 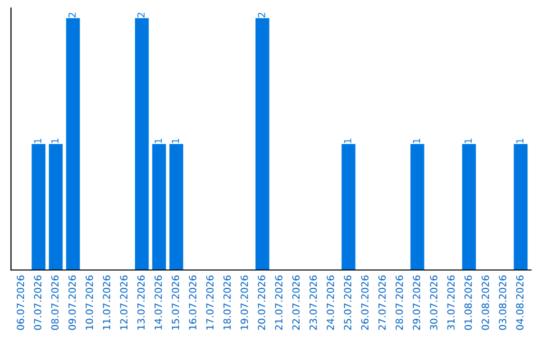 What do you see at coordinates (278, 302) in the screenshot?
I see `x-tick-label: 21.07.2026` at bounding box center [278, 302].